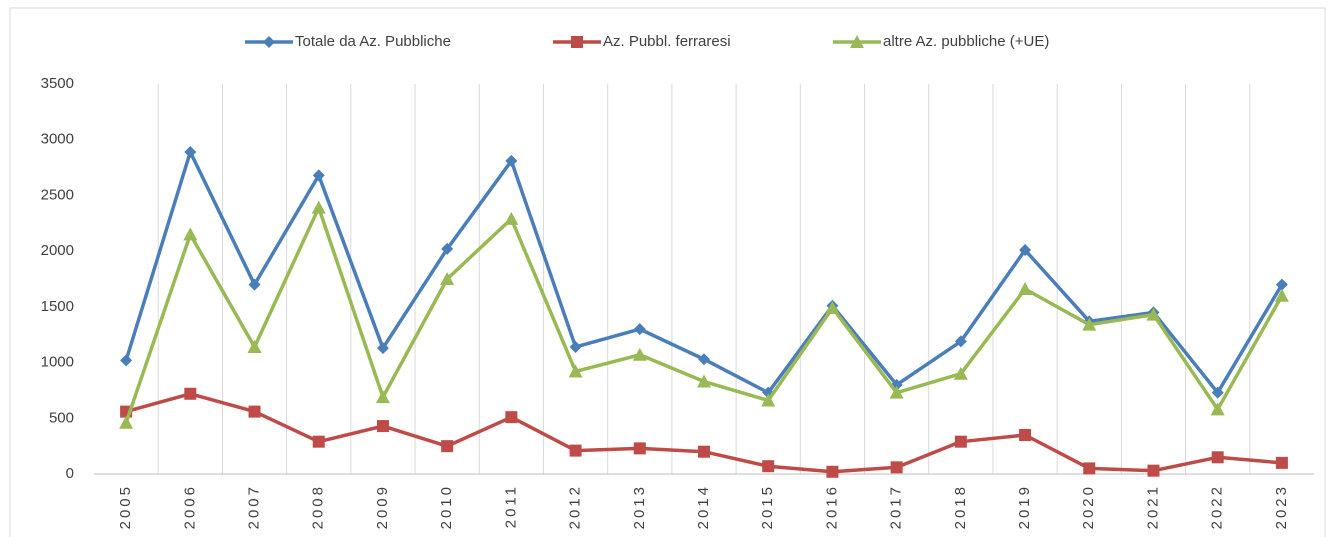 This screenshot has height=537, width=1333. Describe the element at coordinates (510, 506) in the screenshot. I see `x-tick-label: 2011` at that location.